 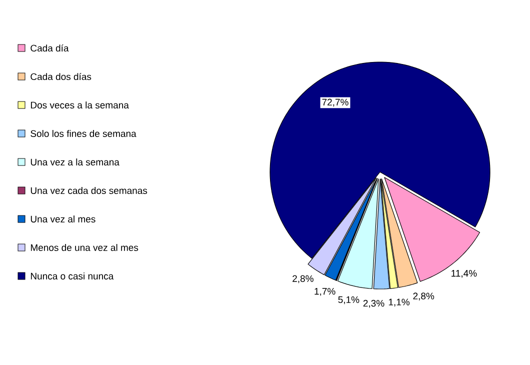 I want to click on legend-label: Una vez a la semana, so click(x=75, y=162).